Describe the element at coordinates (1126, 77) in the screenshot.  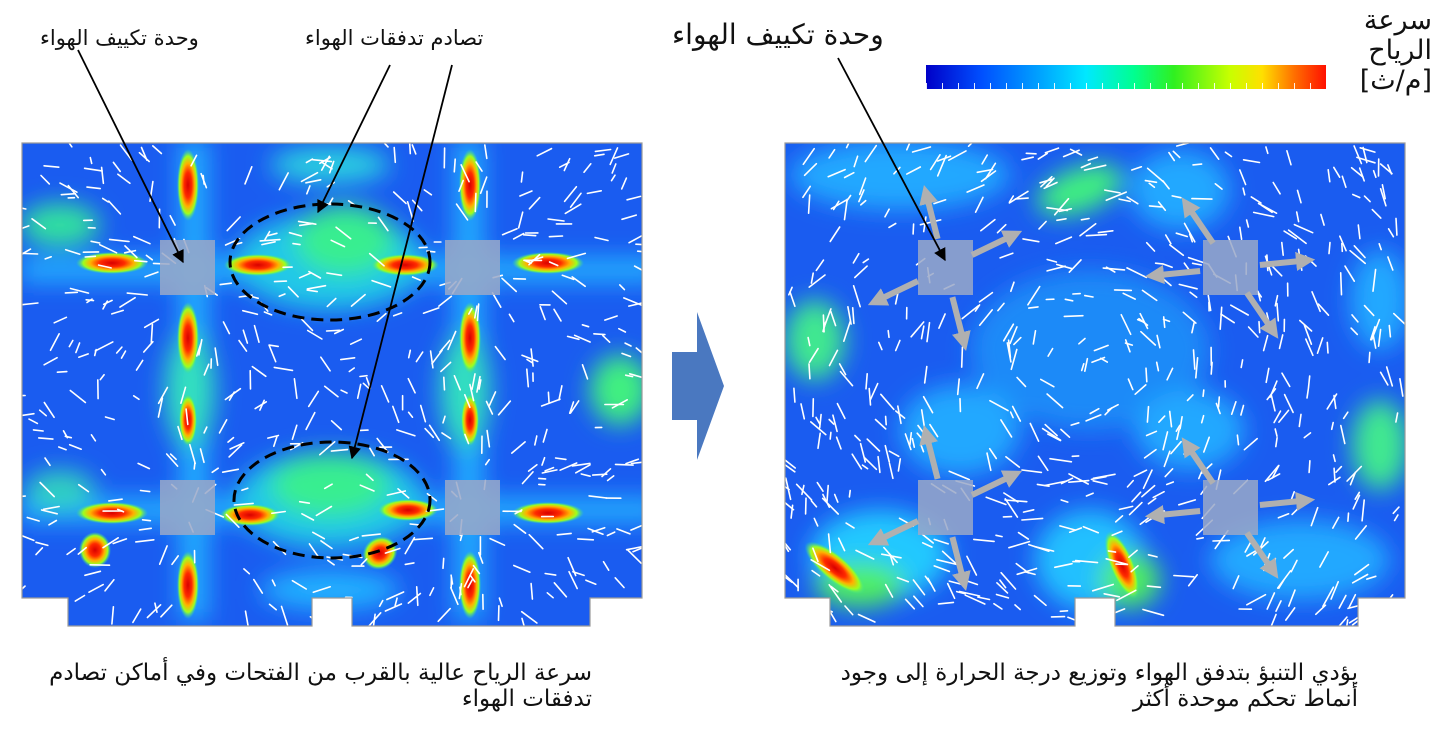
I see `wind-speed-colorbar` at that location.